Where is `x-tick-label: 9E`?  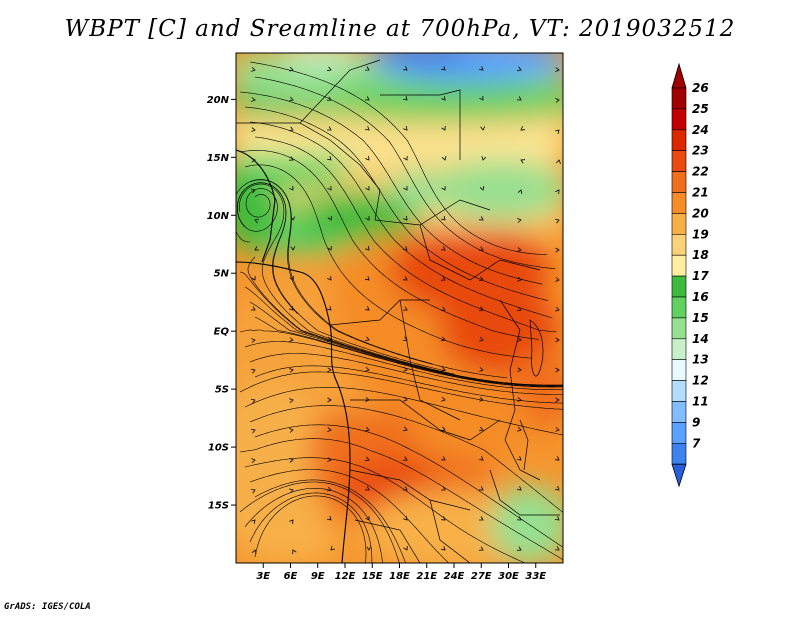
x-tick-label: 9E is located at coordinates (318, 576).